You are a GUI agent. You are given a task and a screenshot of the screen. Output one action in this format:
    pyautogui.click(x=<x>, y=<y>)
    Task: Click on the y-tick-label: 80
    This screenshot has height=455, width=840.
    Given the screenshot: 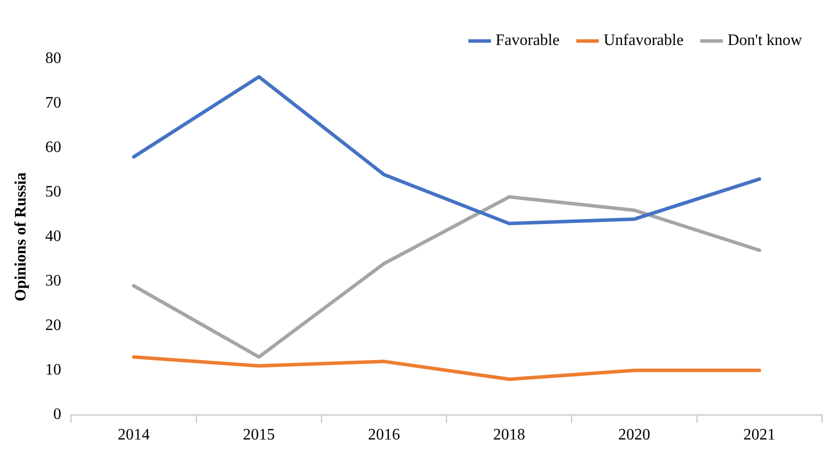 What is the action you would take?
    pyautogui.click(x=53, y=59)
    